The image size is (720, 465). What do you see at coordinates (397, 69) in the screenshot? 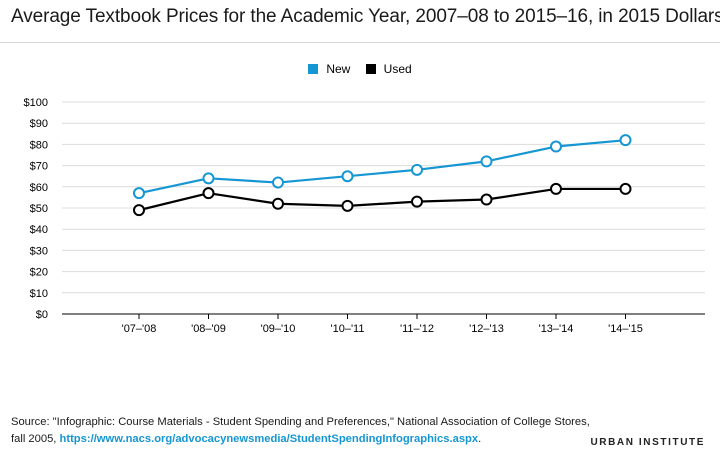
I see `legend-label-used: Used` at bounding box center [397, 69].